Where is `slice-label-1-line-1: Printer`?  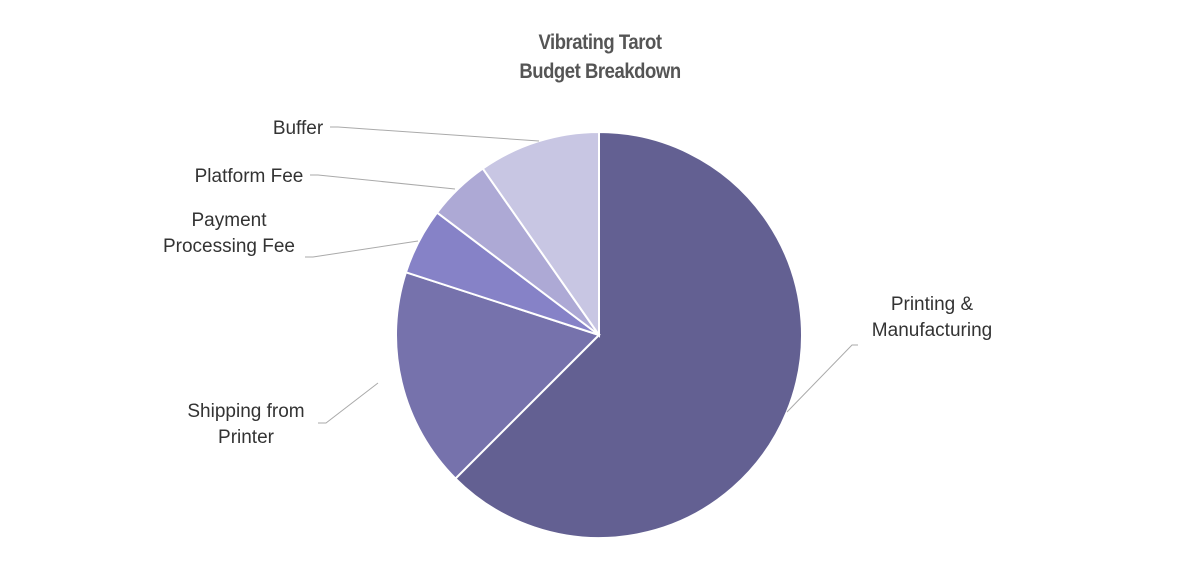
slice-label-1-line-1: Printer is located at coordinates (246, 437).